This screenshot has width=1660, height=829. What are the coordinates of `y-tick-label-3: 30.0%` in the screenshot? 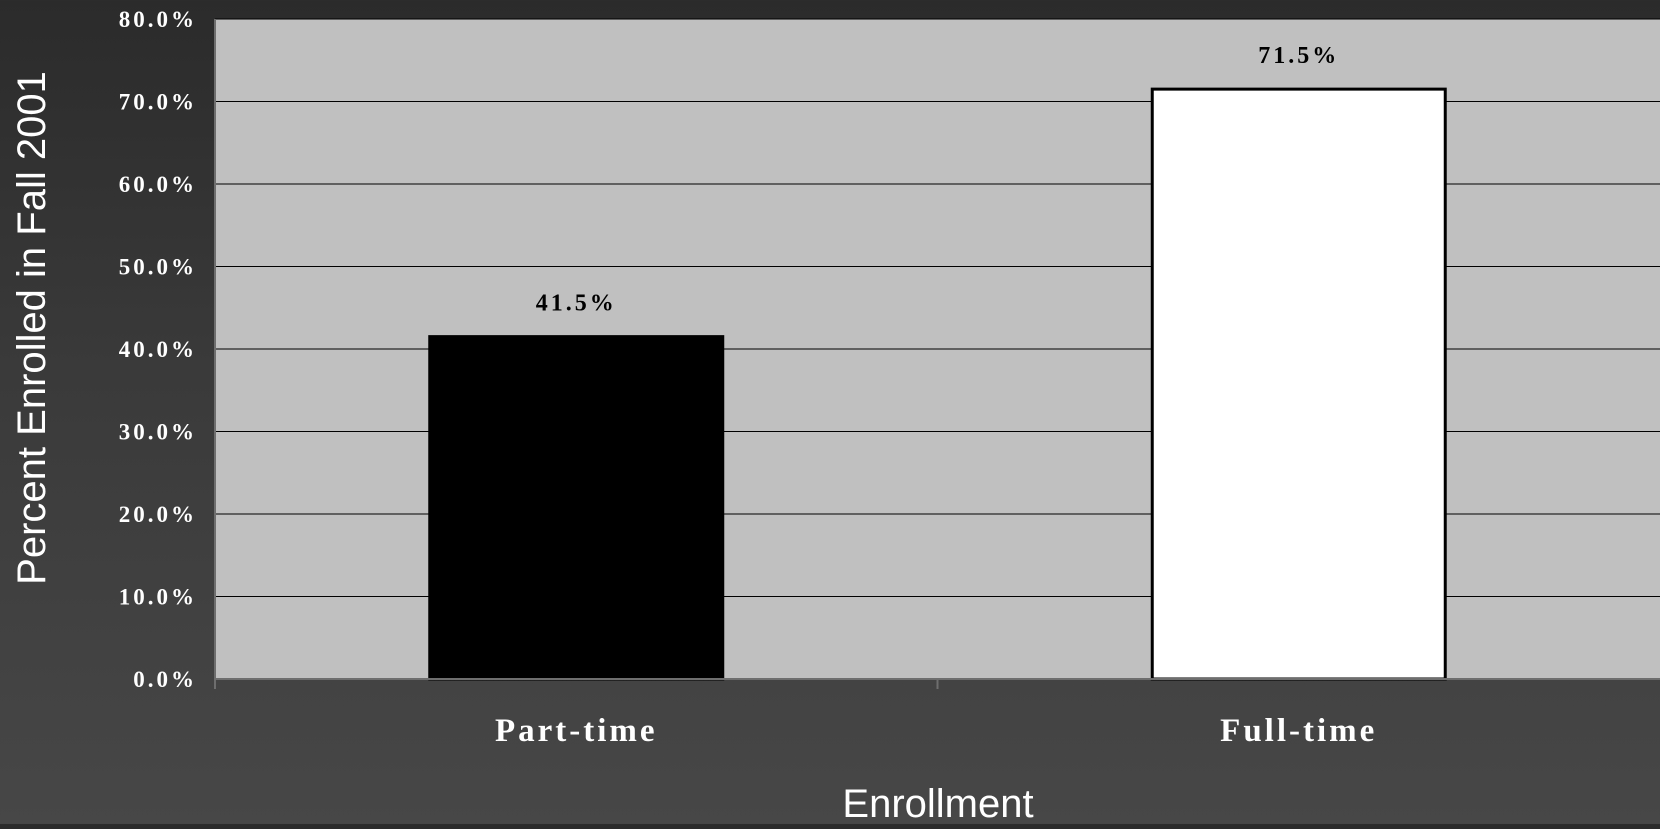 It's located at (158, 432).